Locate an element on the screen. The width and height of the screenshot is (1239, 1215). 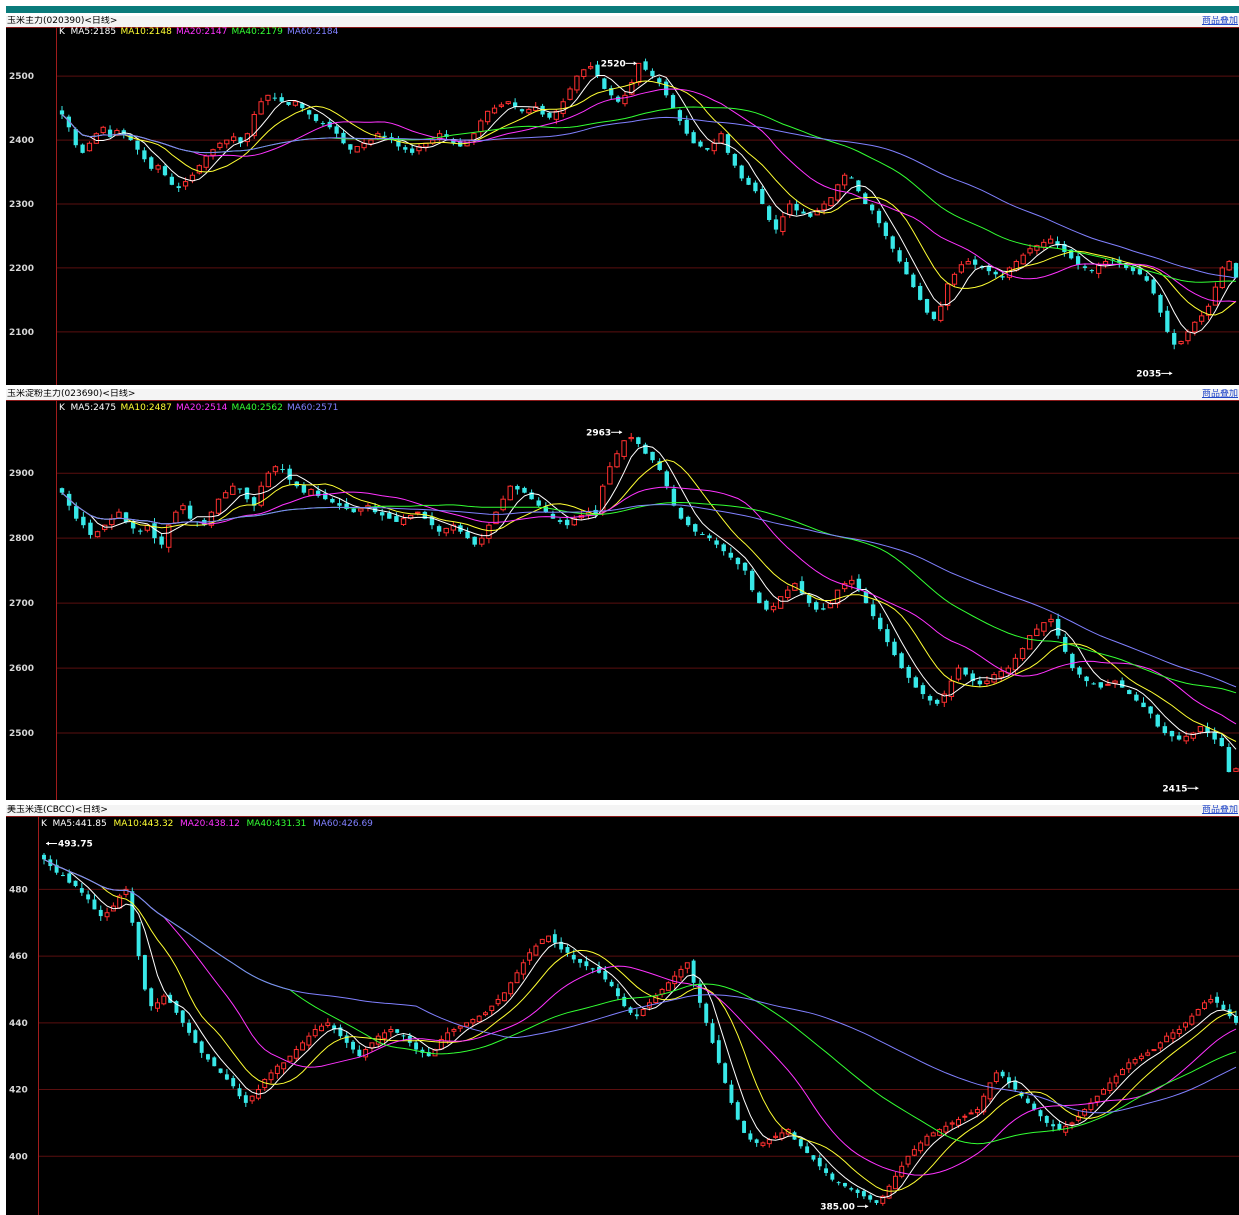
extreme-price-marker: 2963 is located at coordinates (604, 433).